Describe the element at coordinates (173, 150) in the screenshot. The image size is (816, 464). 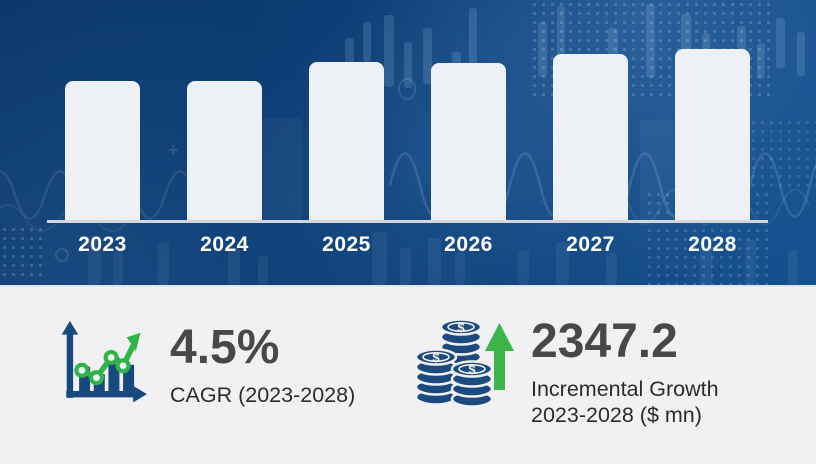
I see `plus-decoration: +` at that location.